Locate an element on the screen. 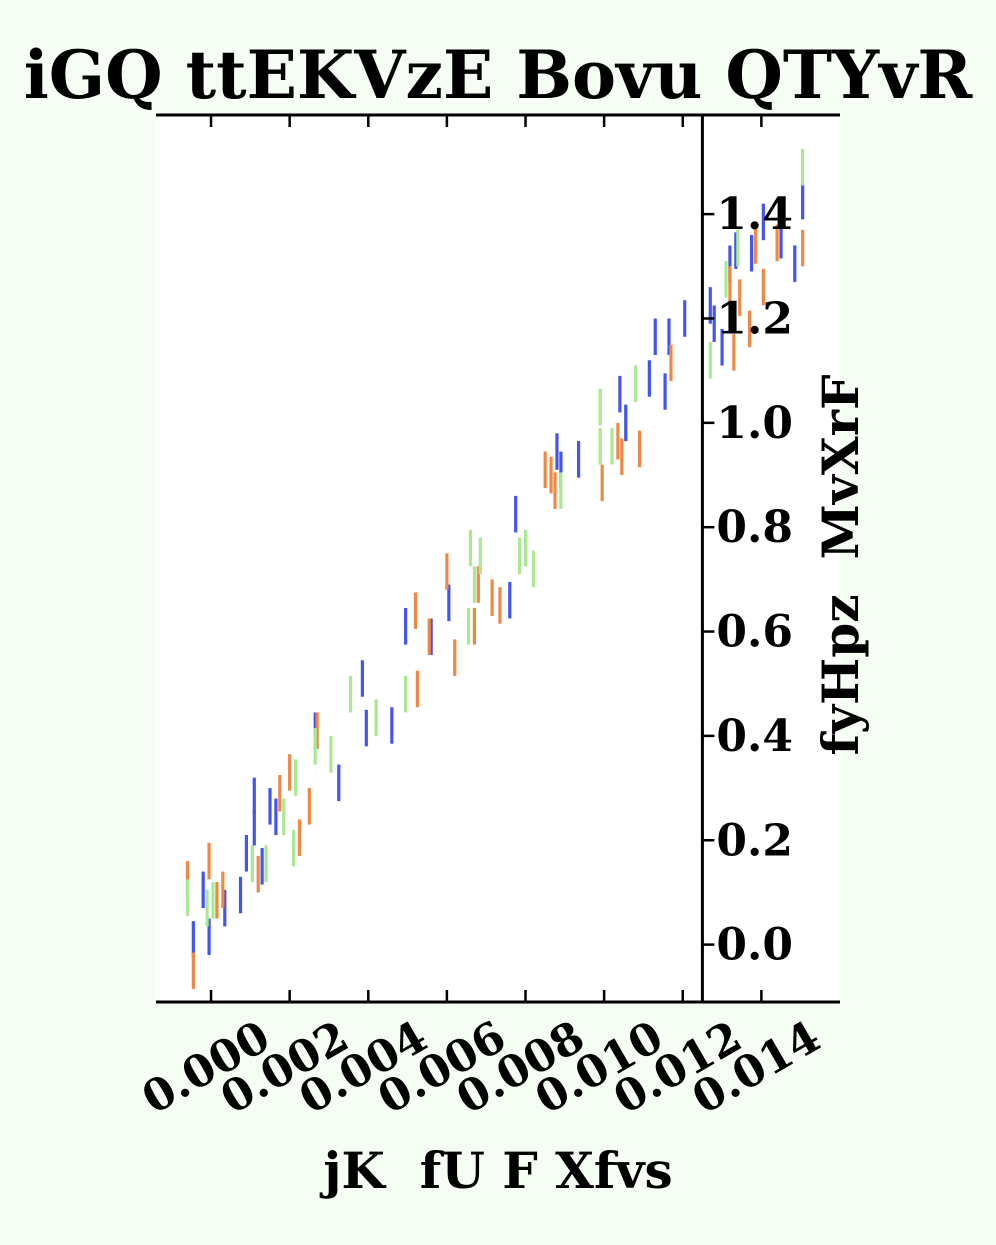 This screenshot has width=996, height=1245. y-tick-label: 0.8 is located at coordinates (754, 527).